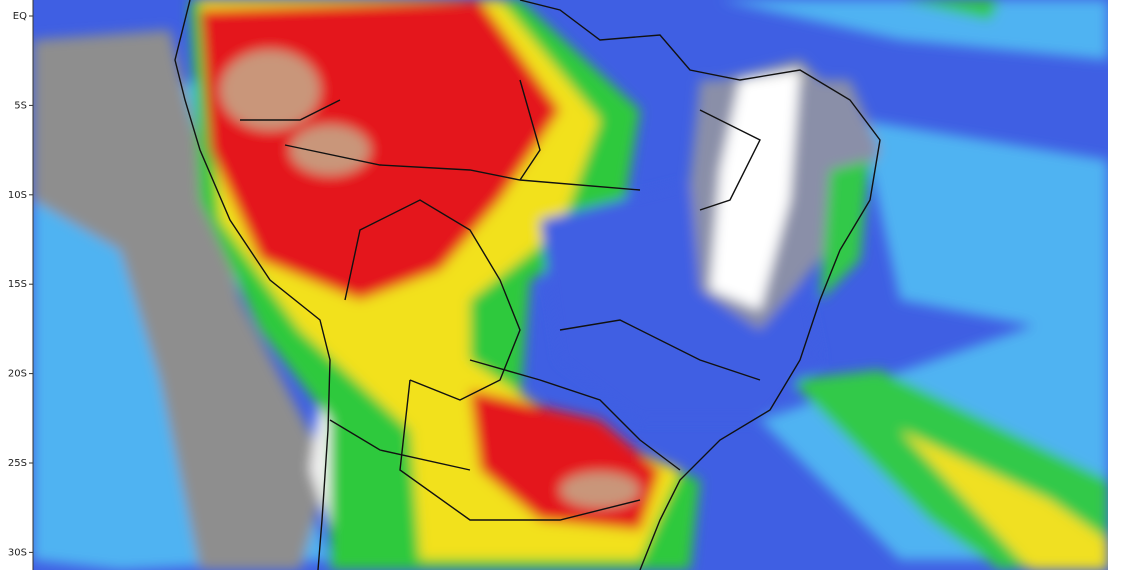 The image size is (1140, 570). I want to click on latitude-label: 10S, so click(17, 195).